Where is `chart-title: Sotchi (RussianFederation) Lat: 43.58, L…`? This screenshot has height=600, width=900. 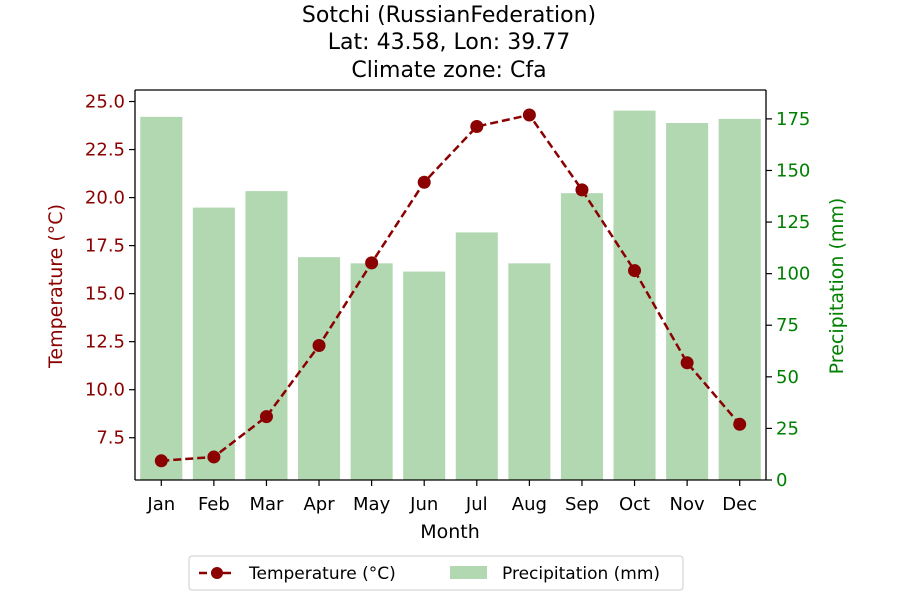
chart-title: Sotchi (RussianFederation) Lat: 43.58, L… is located at coordinates (449, 43).